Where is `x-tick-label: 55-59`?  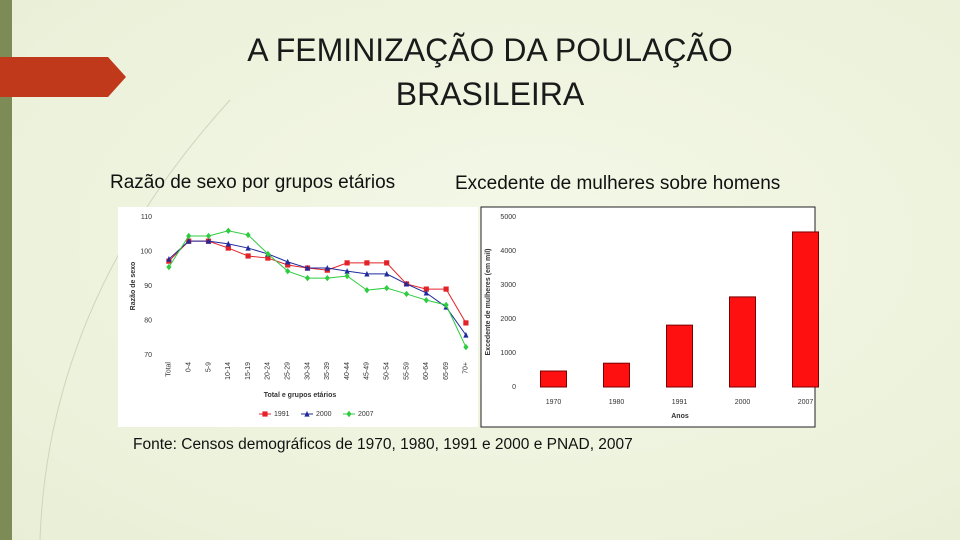
x-tick-label: 55-59 is located at coordinates (406, 371).